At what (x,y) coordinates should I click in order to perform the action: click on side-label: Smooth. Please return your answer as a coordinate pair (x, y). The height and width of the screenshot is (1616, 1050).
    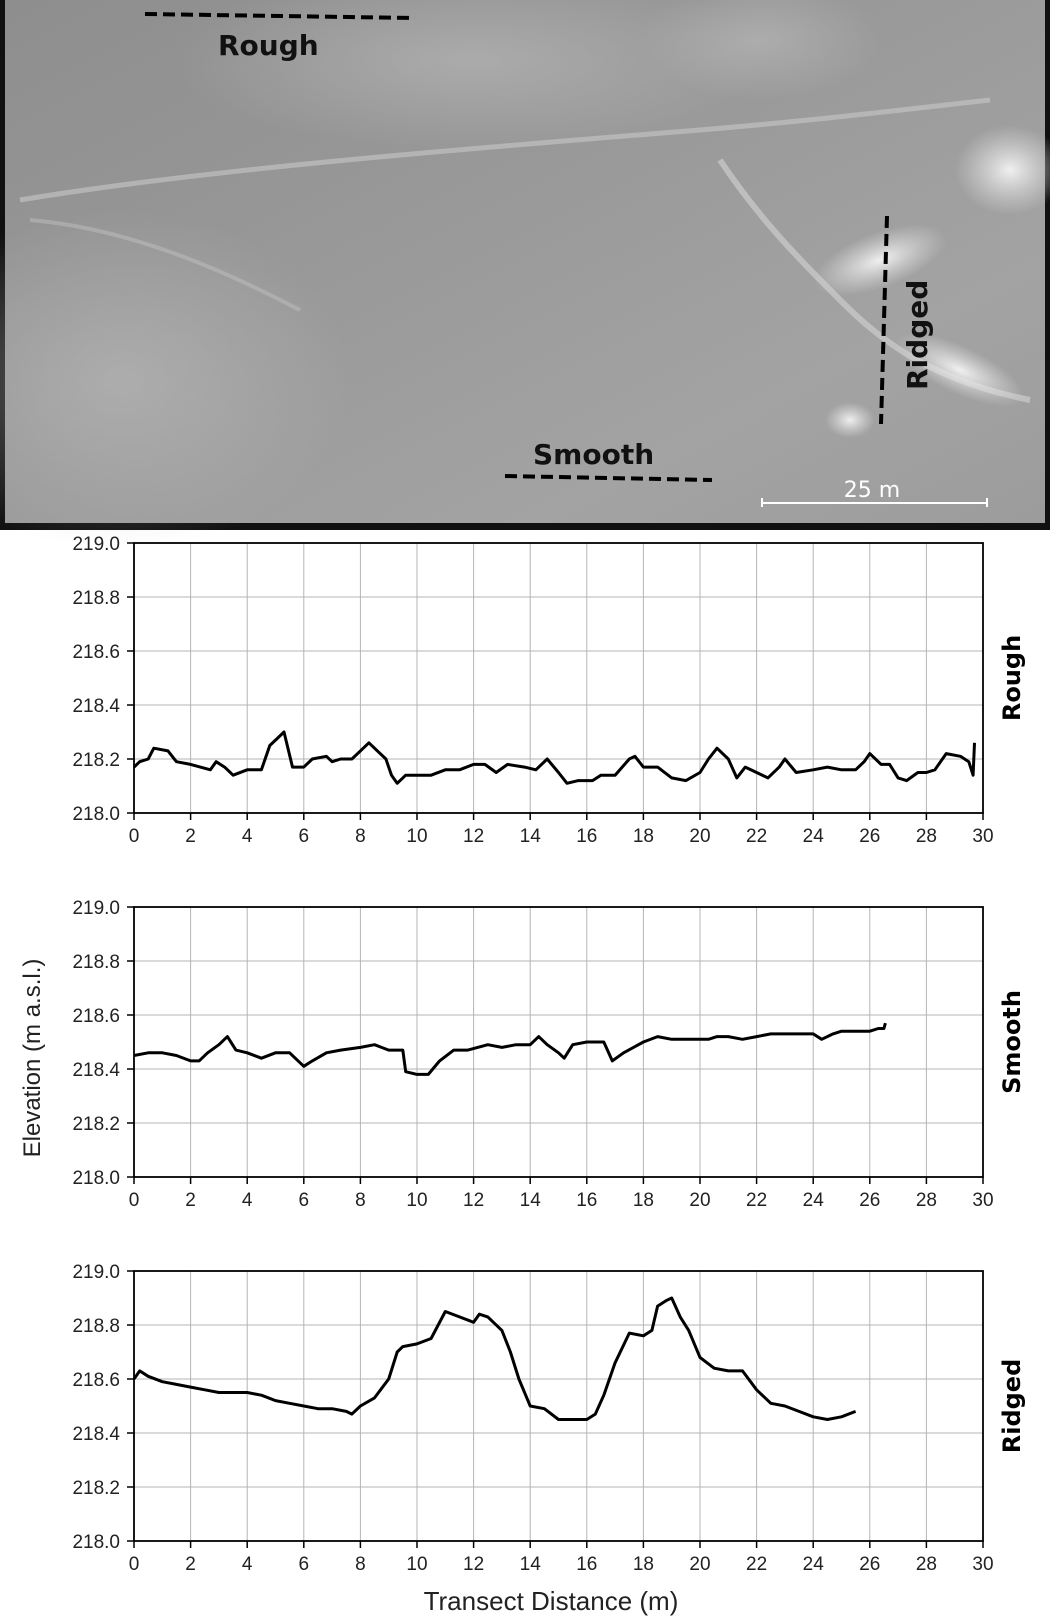
    Looking at the image, I should click on (1012, 1042).